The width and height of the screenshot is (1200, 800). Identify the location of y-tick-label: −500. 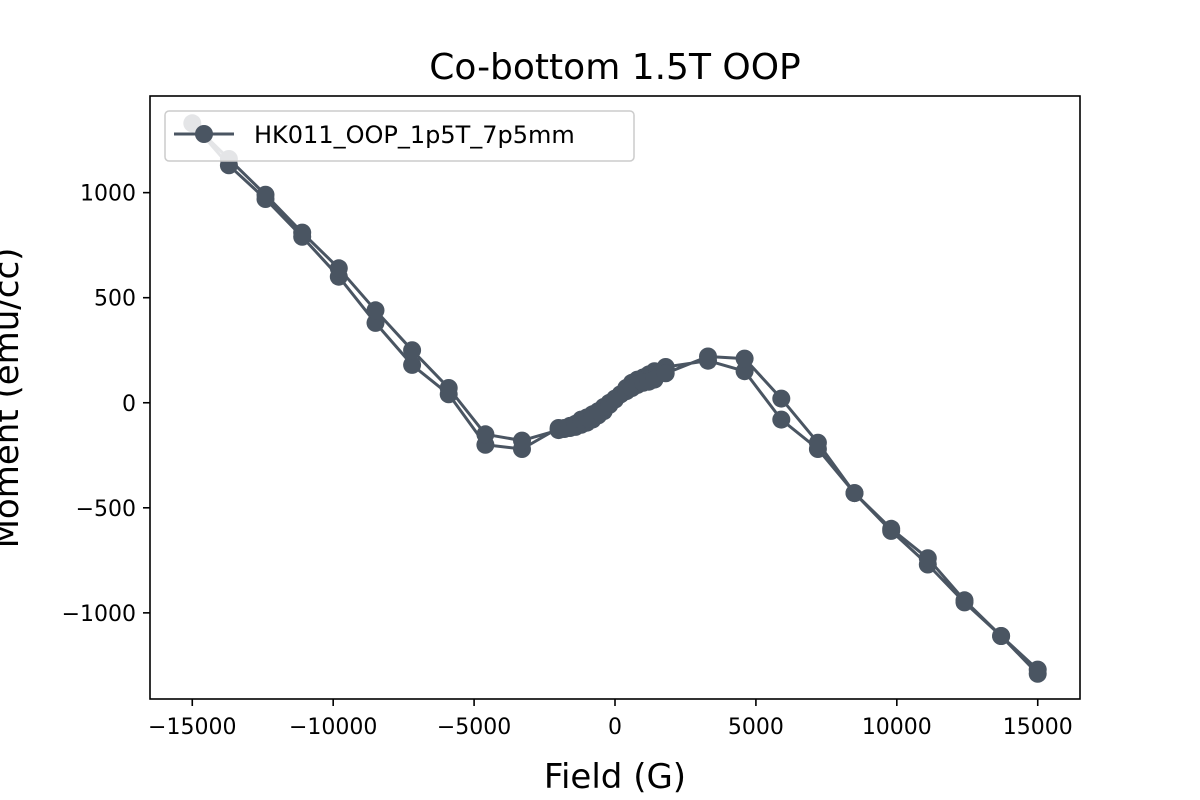
(106, 509).